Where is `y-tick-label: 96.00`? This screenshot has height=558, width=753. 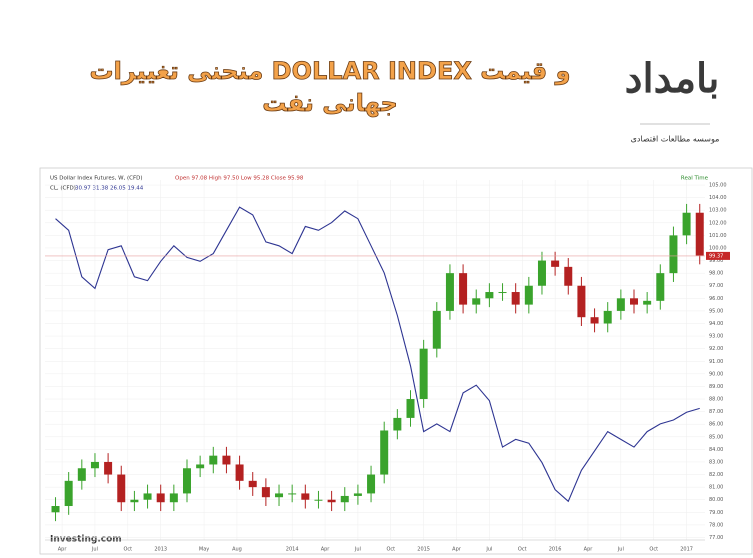 y-tick-label: 96.00 is located at coordinates (716, 299).